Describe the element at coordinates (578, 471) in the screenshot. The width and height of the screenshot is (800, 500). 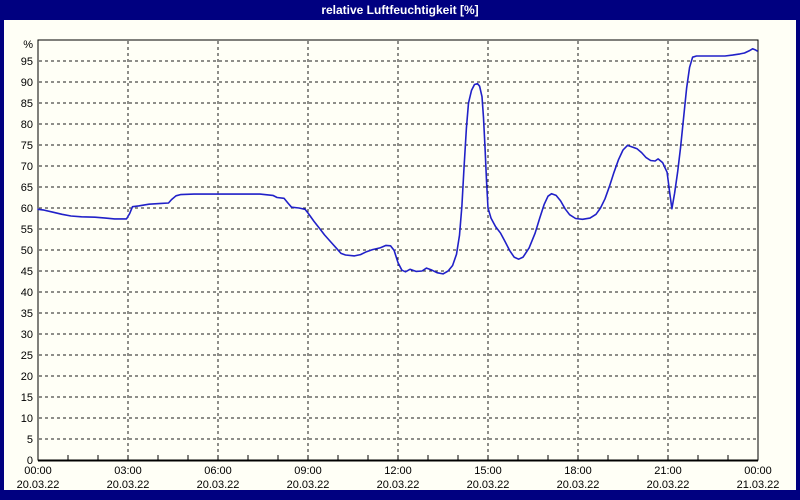
I see `x-time-label: 18:00` at that location.